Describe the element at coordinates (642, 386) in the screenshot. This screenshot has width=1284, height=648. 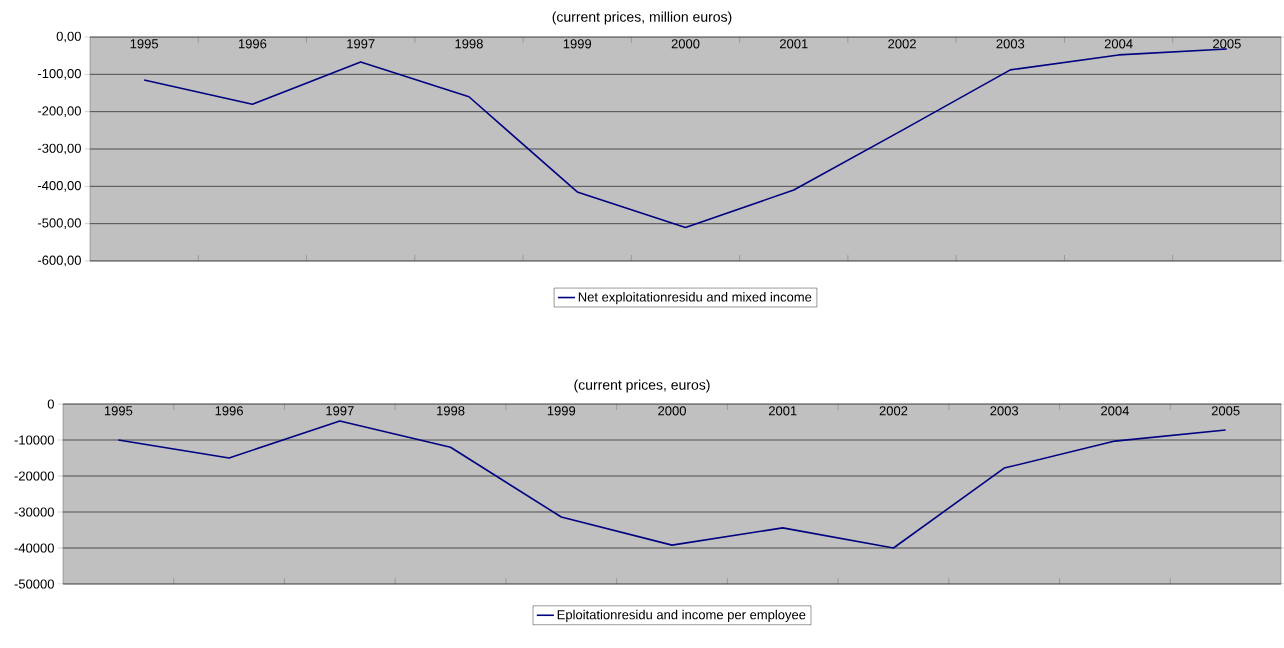
I see `chart-title: (current prices, euros)` at that location.